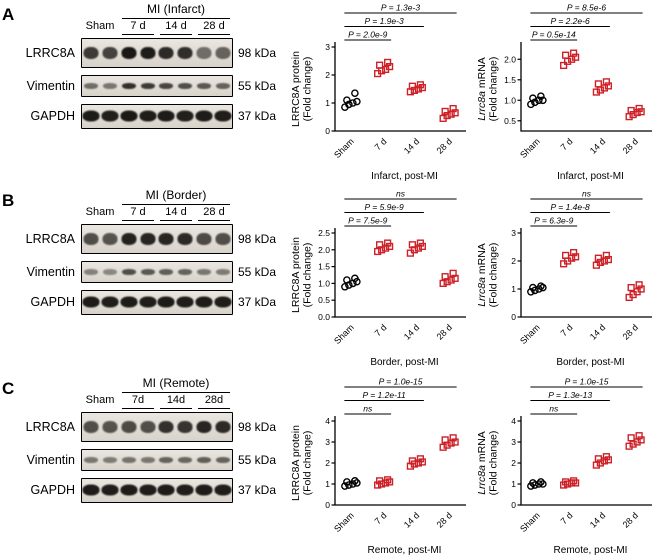  What do you see at coordinates (327, 421) in the screenshot?
I see `y-tick-label: 4` at bounding box center [327, 421].